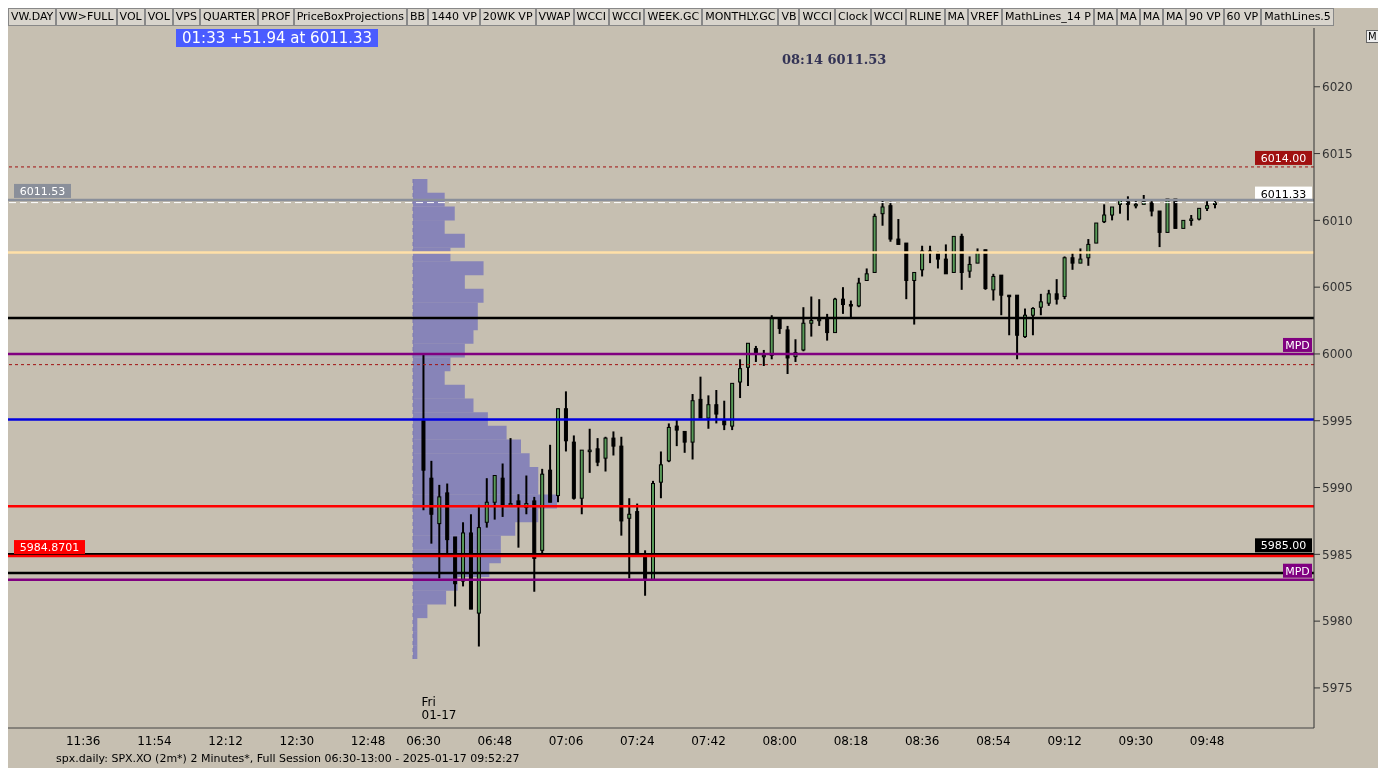 The width and height of the screenshot is (1378, 776). I want to click on text: VPS, so click(186, 17).